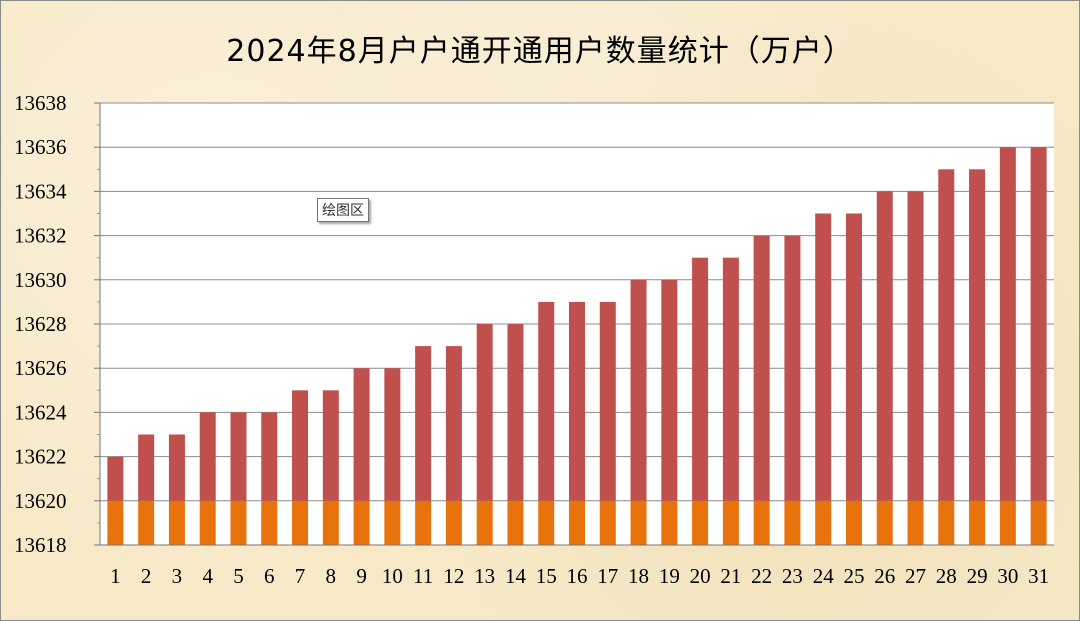 Image resolution: width=1080 pixels, height=621 pixels. Describe the element at coordinates (700, 576) in the screenshot. I see `x-tick-label: 20` at that location.